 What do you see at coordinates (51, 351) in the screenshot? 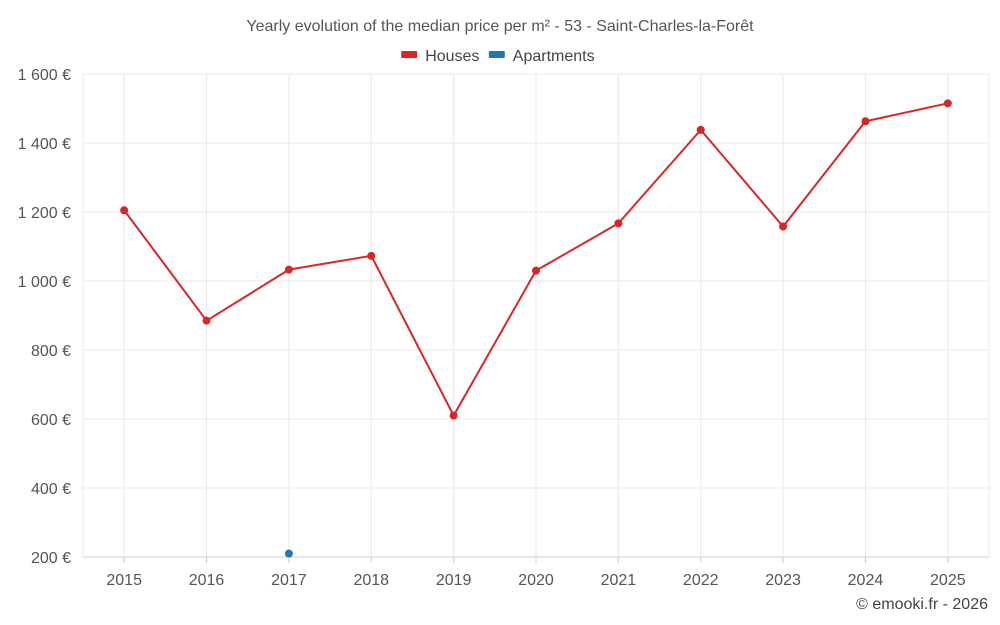
I see `y-tick-label: 800 €` at bounding box center [51, 351].